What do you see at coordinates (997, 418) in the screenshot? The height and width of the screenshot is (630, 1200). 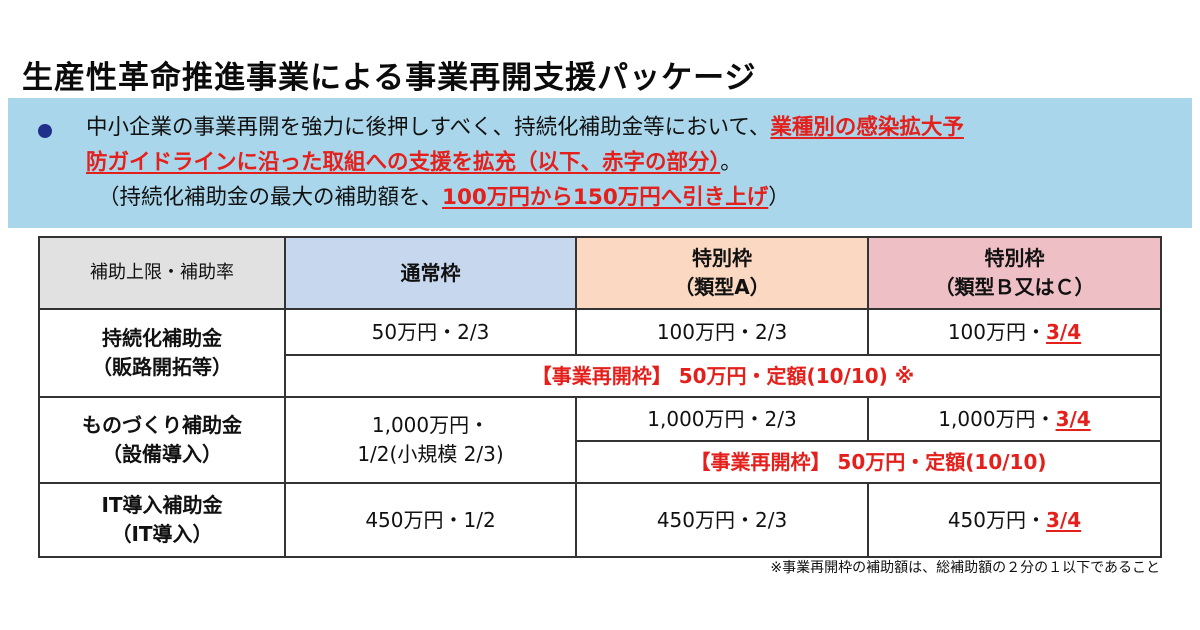 I see `cell-value: 1,000万円・` at bounding box center [997, 418].